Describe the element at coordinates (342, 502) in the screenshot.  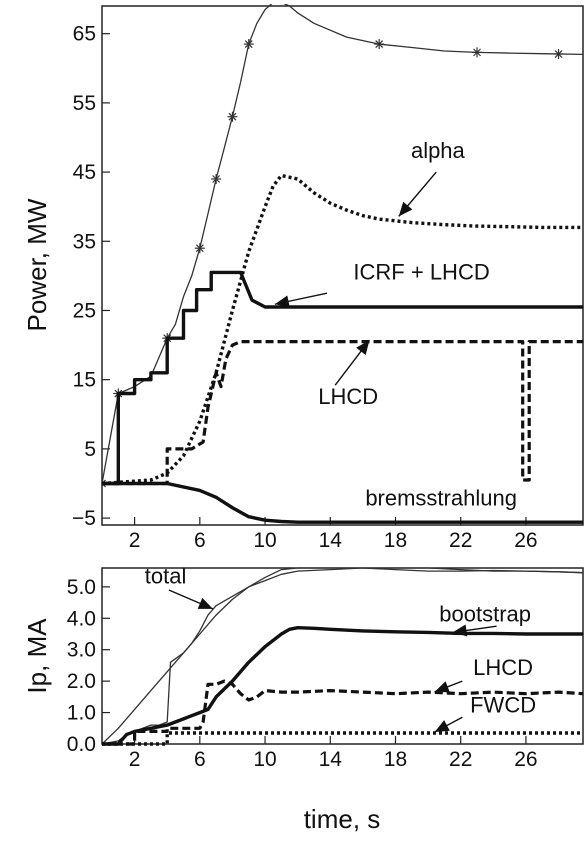
I see `series-line-bremsstrahlung` at that location.